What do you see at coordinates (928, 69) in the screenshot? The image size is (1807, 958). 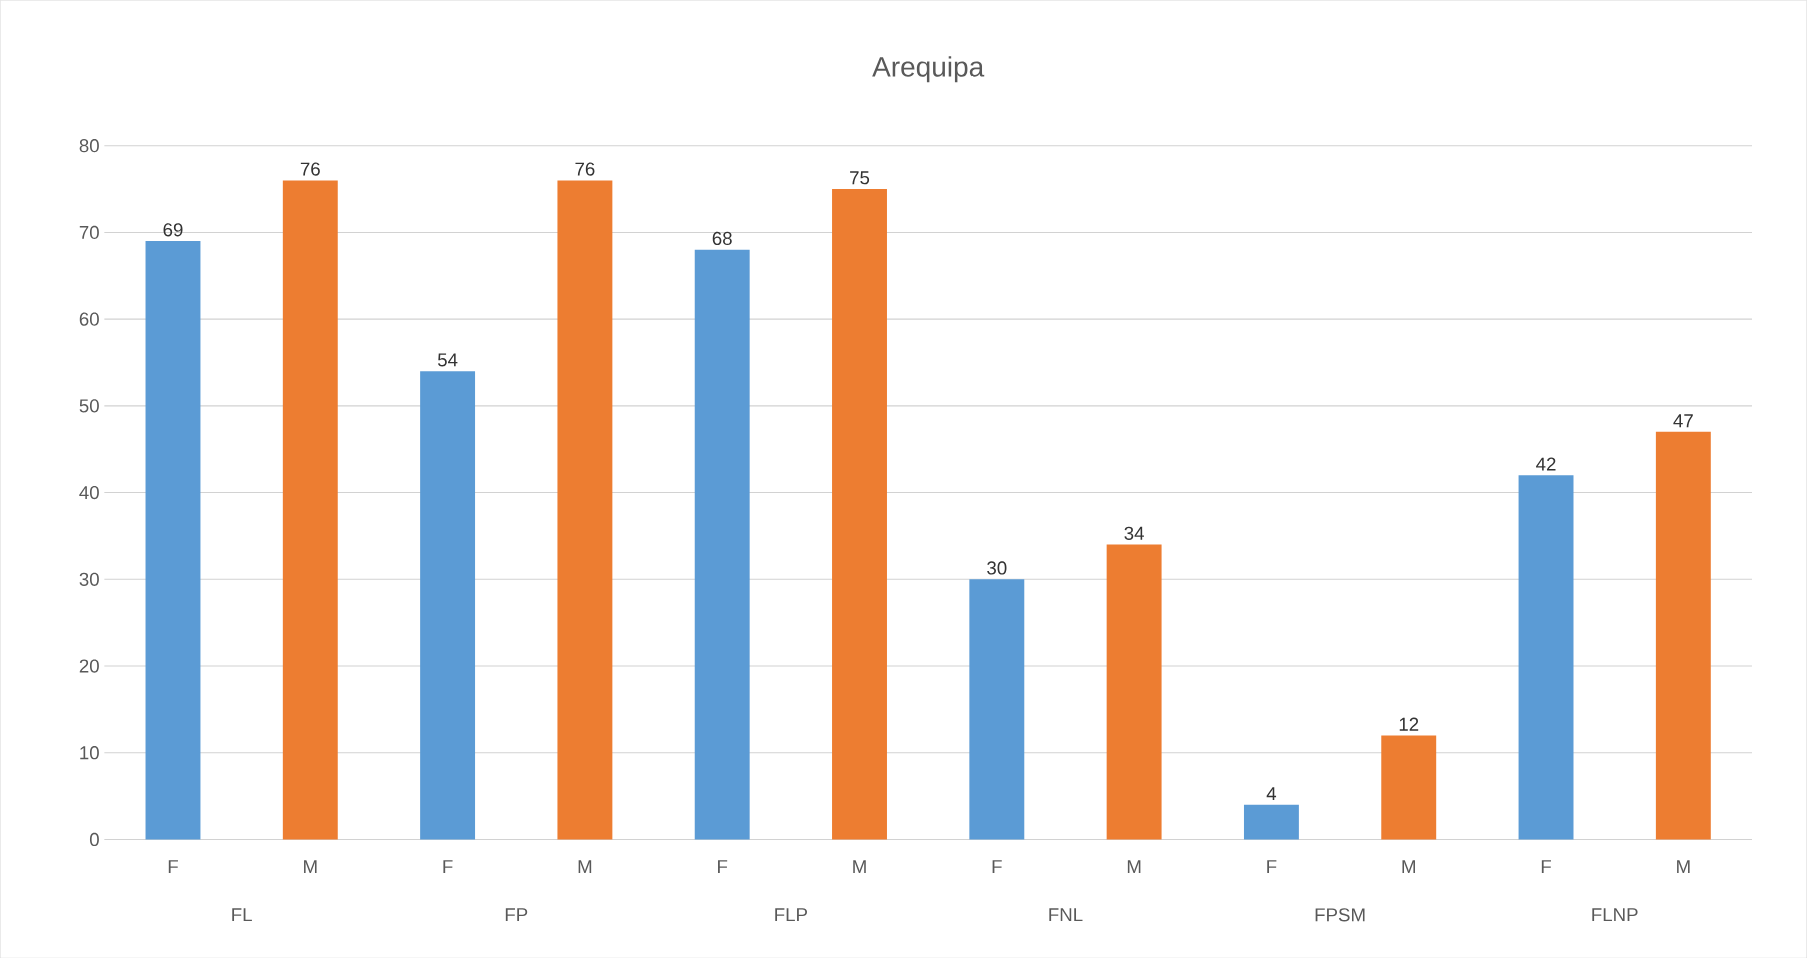 I see `chart-title: Arequipa` at bounding box center [928, 69].